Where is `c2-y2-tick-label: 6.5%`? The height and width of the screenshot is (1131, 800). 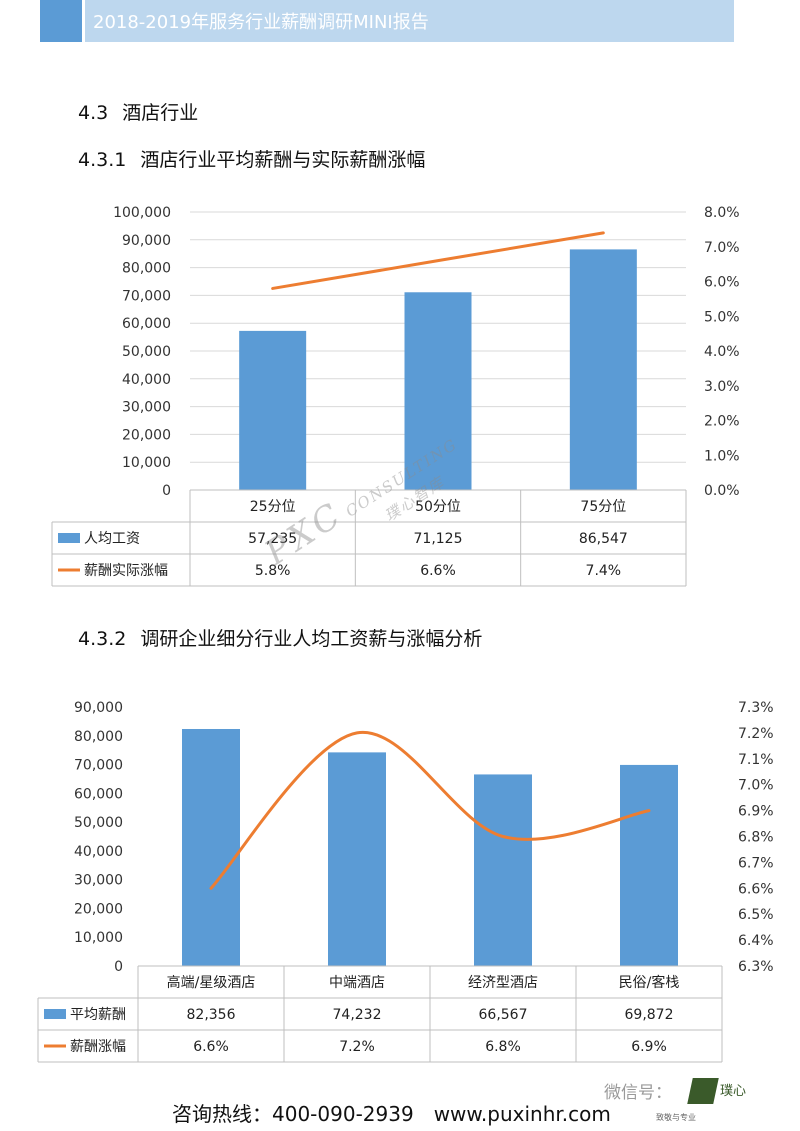 c2-y2-tick-label: 6.5% is located at coordinates (756, 915).